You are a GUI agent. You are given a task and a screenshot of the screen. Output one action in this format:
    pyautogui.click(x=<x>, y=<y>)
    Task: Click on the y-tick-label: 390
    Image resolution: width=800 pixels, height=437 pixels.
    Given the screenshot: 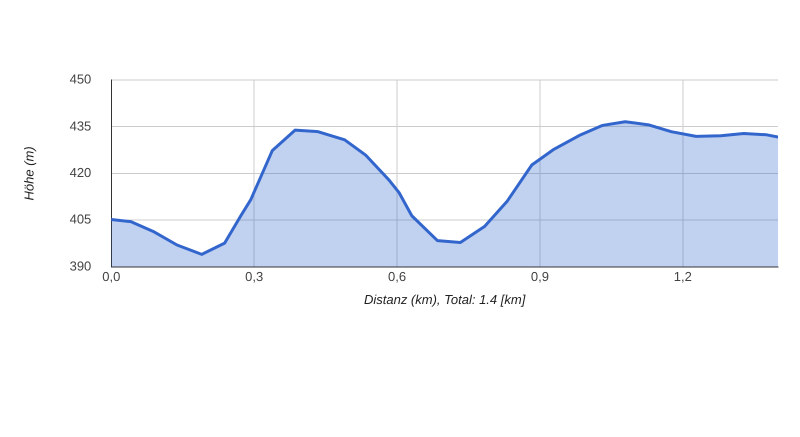 What is the action you would take?
    pyautogui.click(x=81, y=266)
    